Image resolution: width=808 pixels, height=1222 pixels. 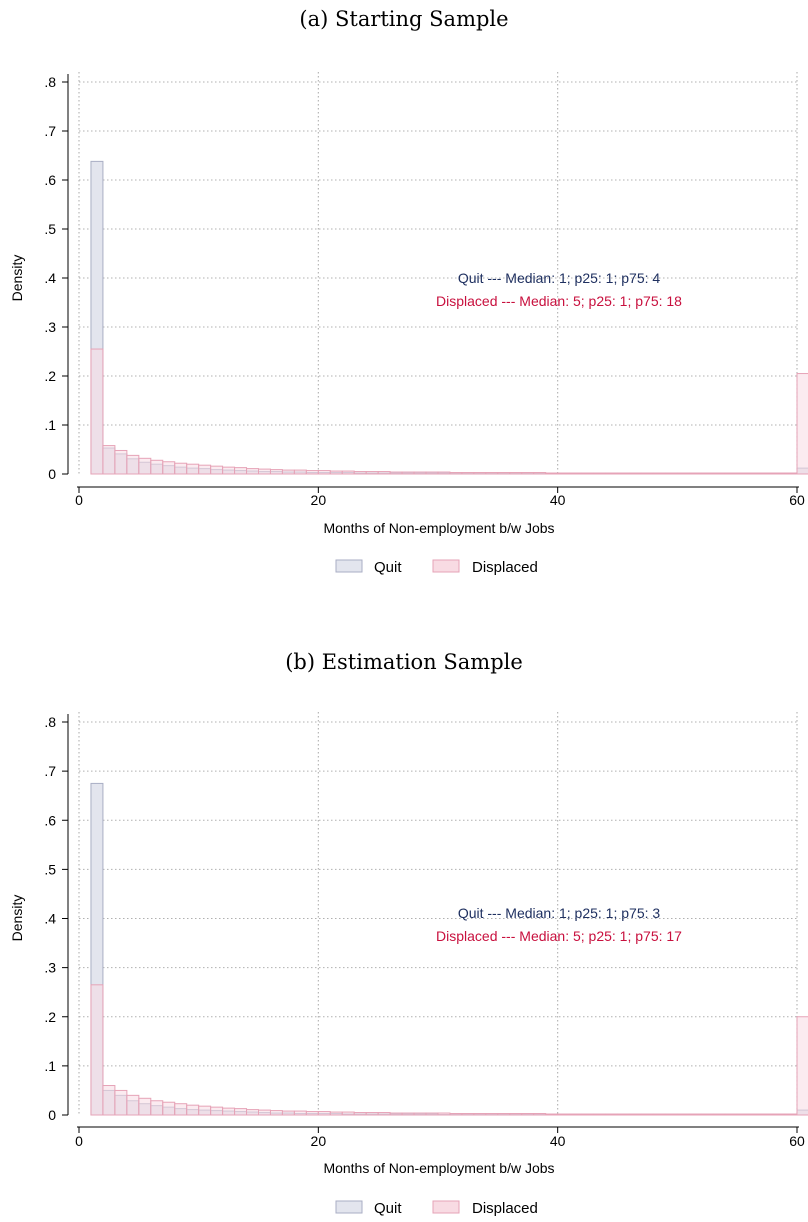 I want to click on displaced-summary-note: Displaced --- Median: 5; p25: 1; p75: 17, so click(x=559, y=936).